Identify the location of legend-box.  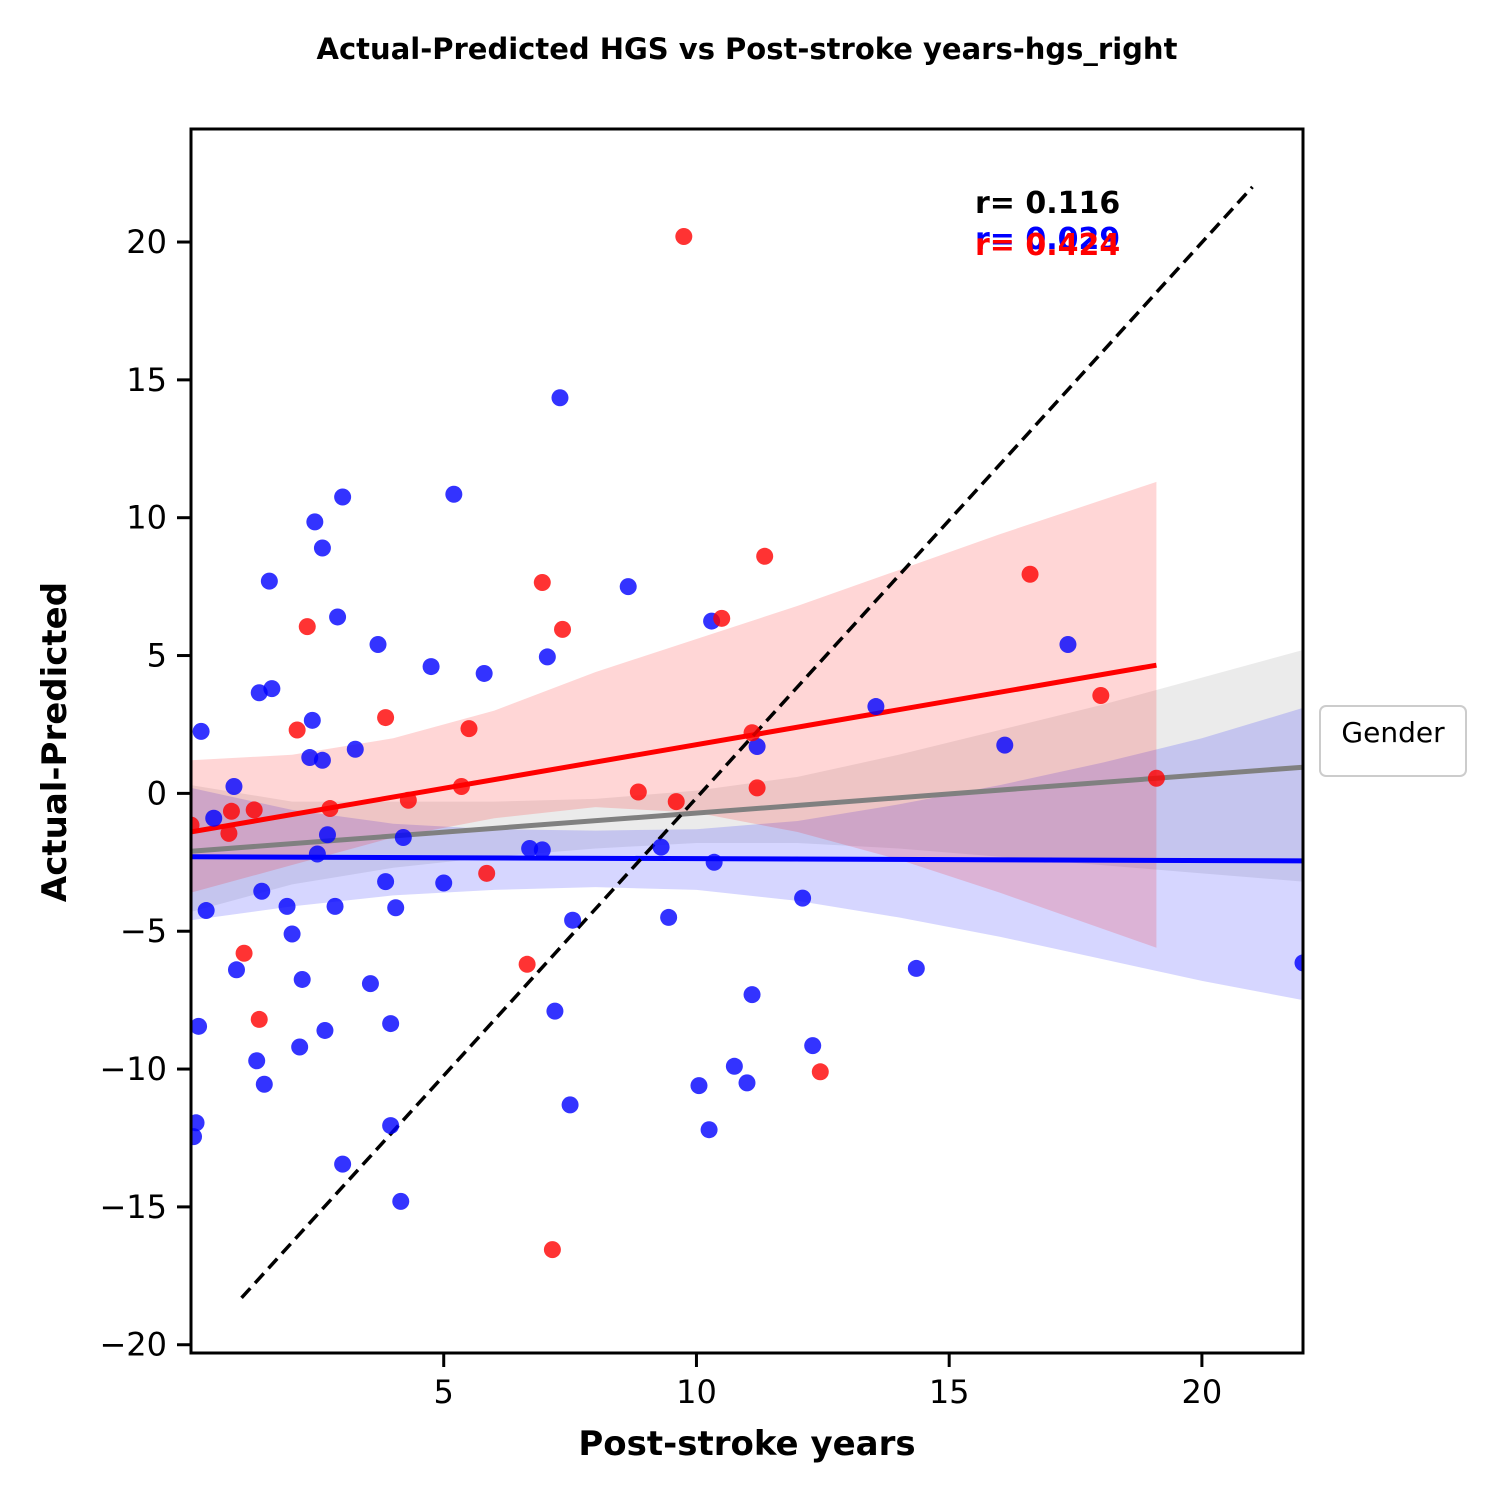
(1393, 741).